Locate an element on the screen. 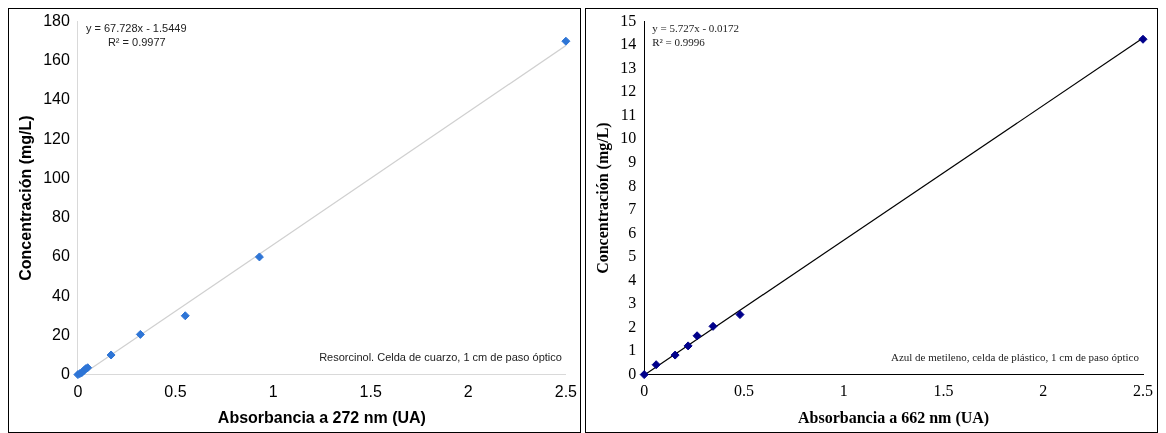  y-tick-label: 7 is located at coordinates (632, 209).